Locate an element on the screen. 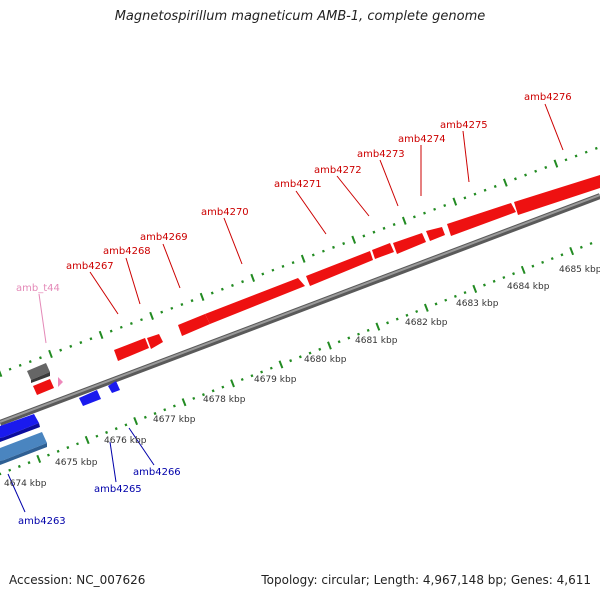 The height and width of the screenshot is (600, 600). gene-amb4265 is located at coordinates (90, 398).